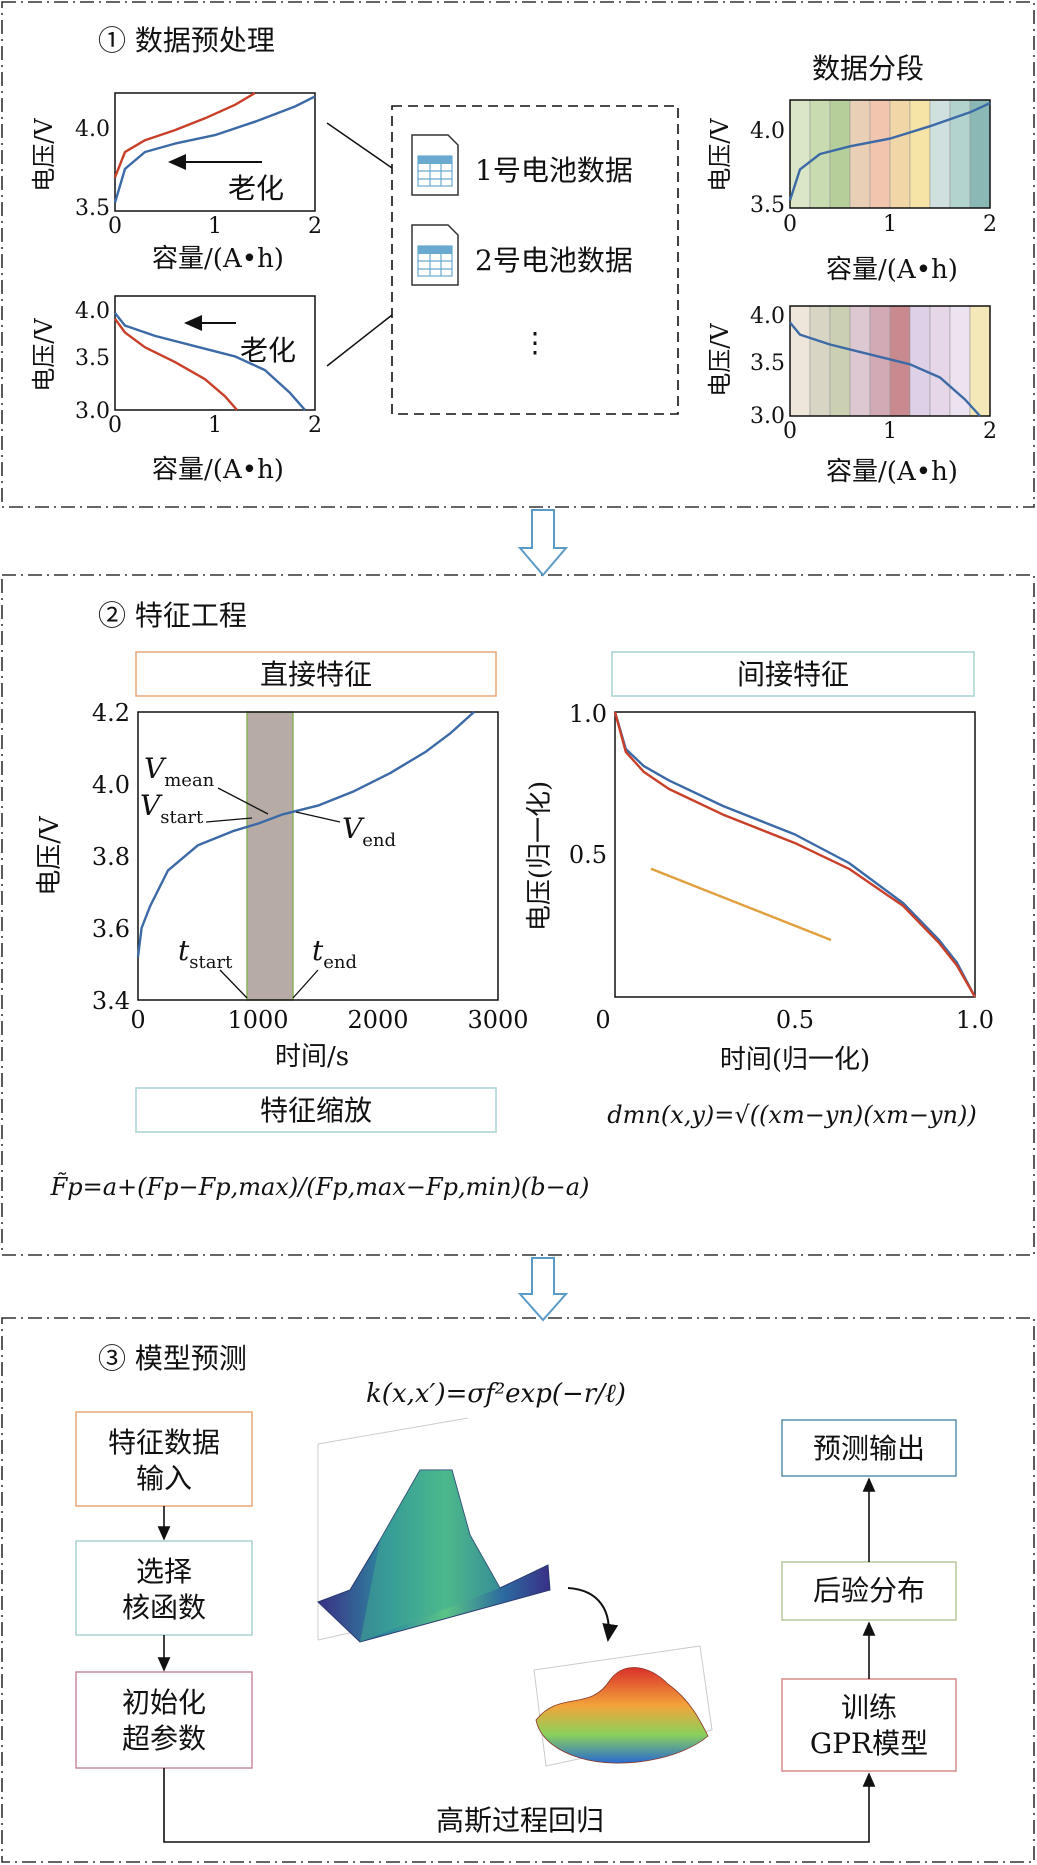  What do you see at coordinates (179, 771) in the screenshot?
I see `v-mean-label: Vmean` at bounding box center [179, 771].